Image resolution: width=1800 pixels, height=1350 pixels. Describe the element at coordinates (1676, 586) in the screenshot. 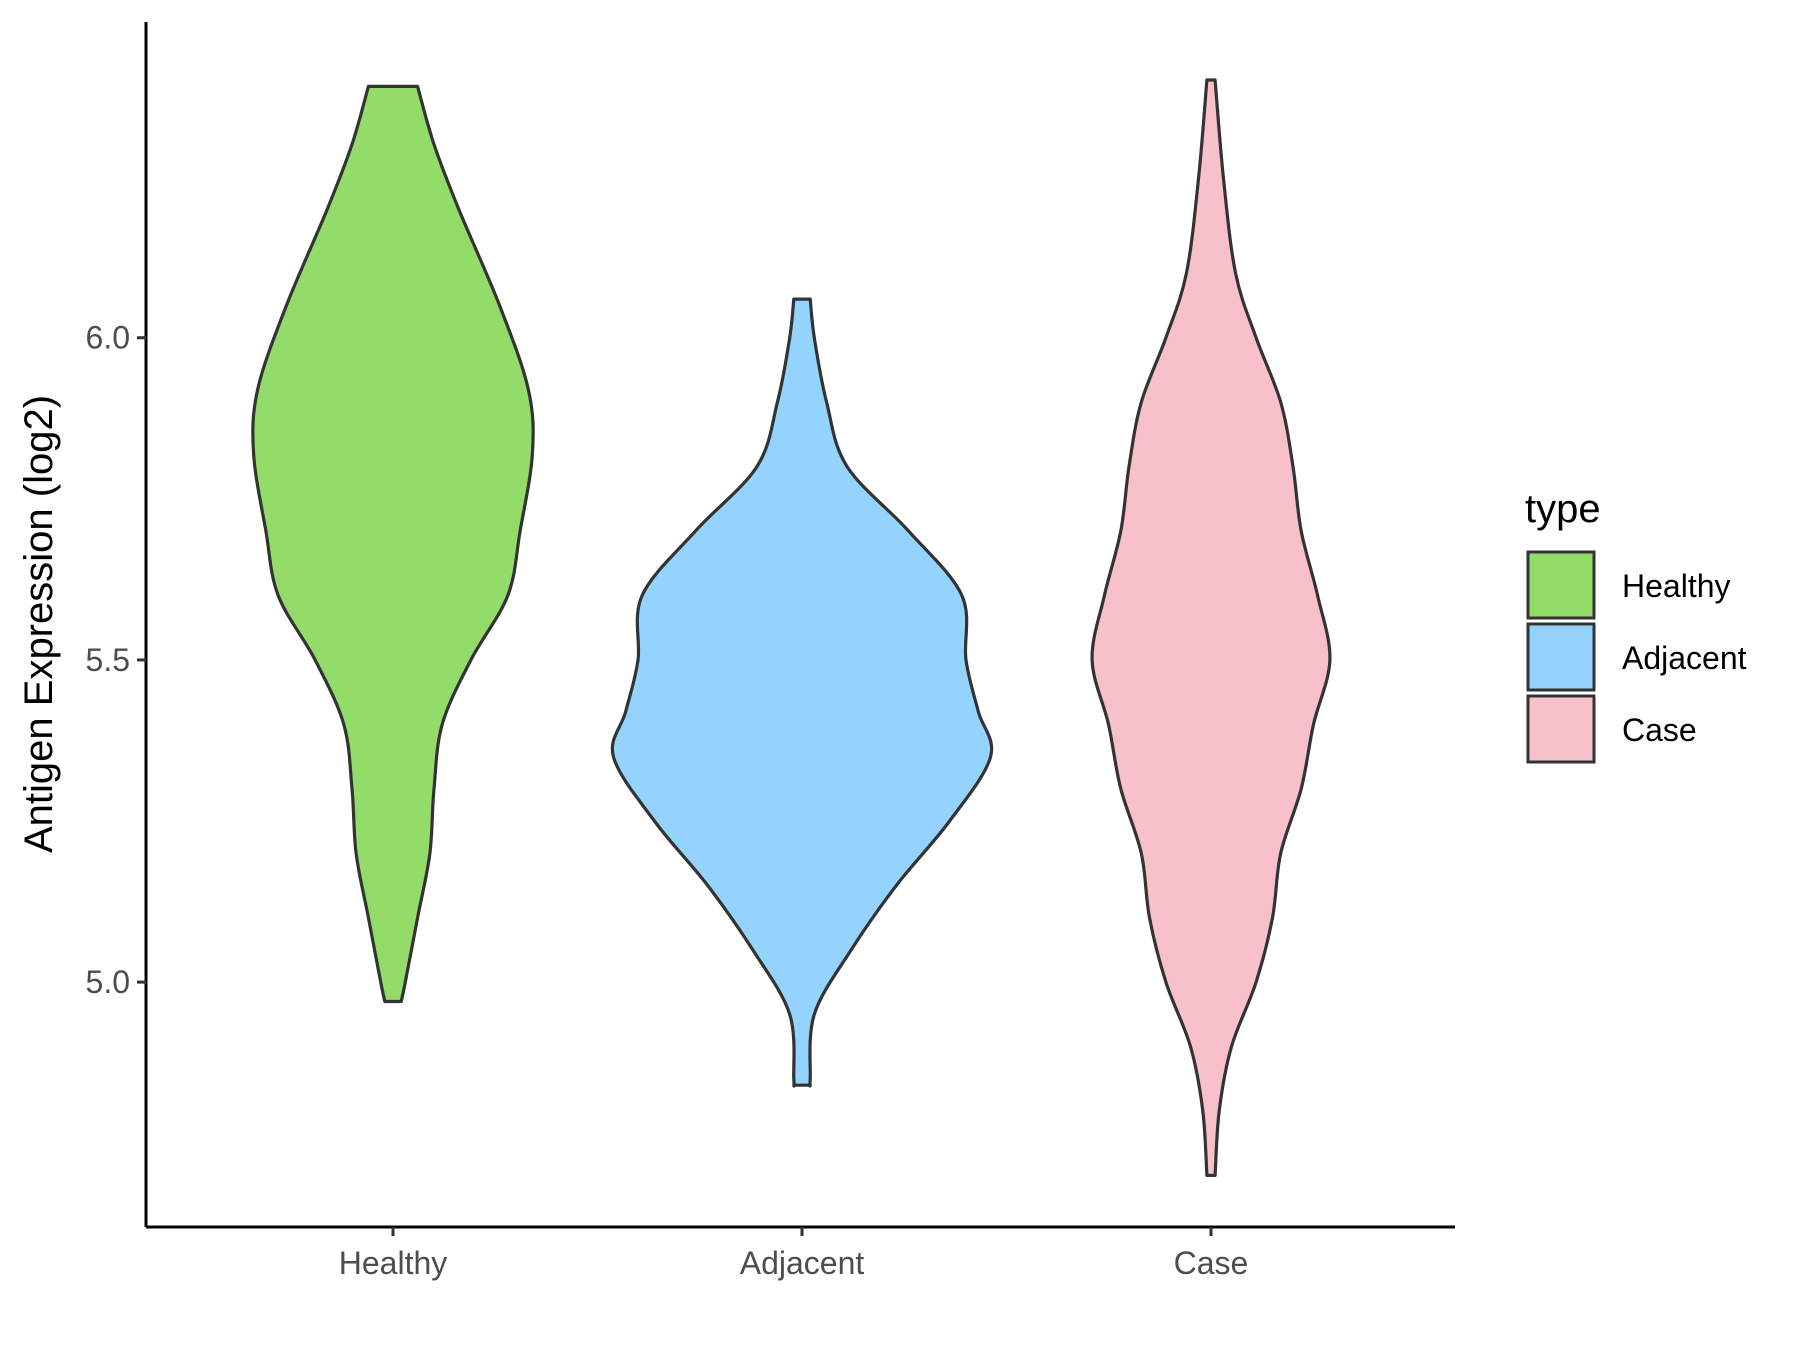

I see `legend-label-healthy: Healthy` at that location.